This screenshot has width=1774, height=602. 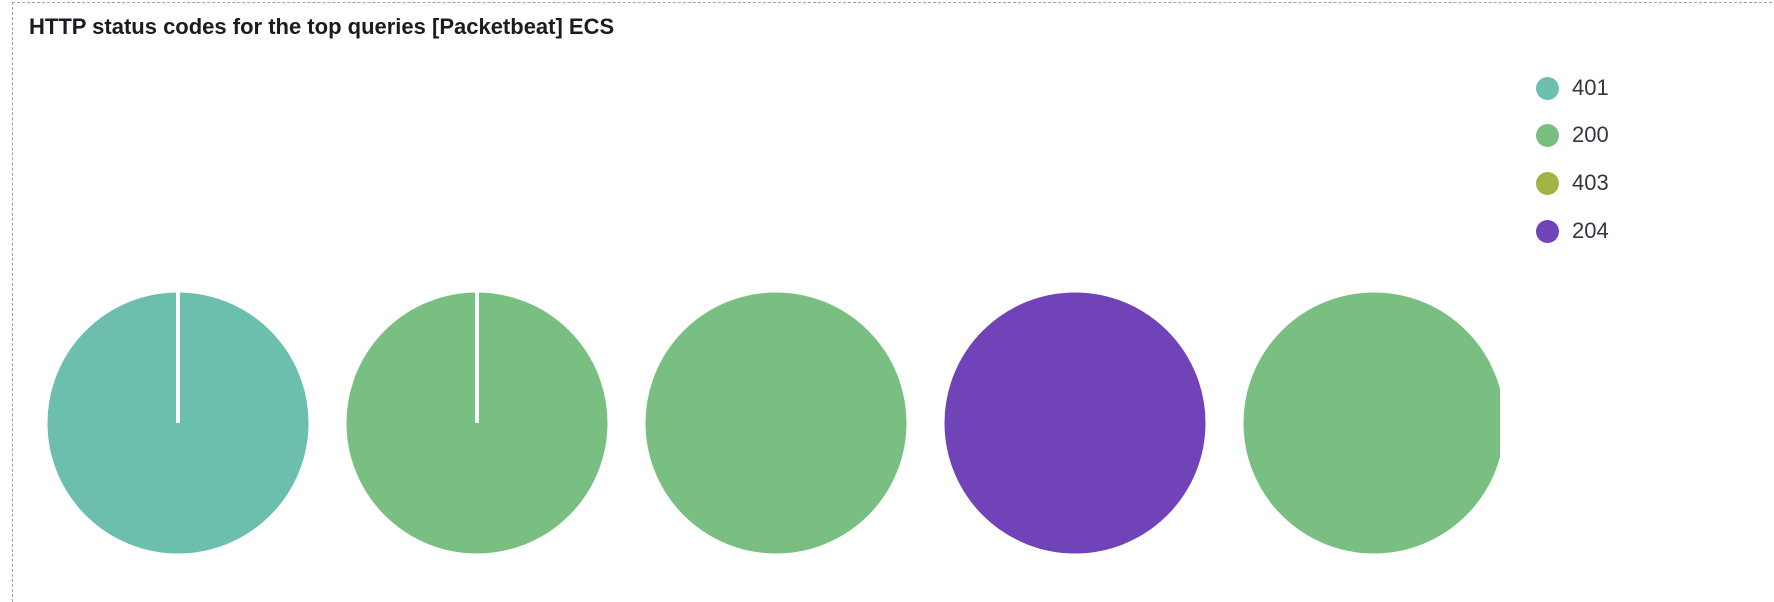 I want to click on legend-item-401: 401, so click(x=1572, y=88).